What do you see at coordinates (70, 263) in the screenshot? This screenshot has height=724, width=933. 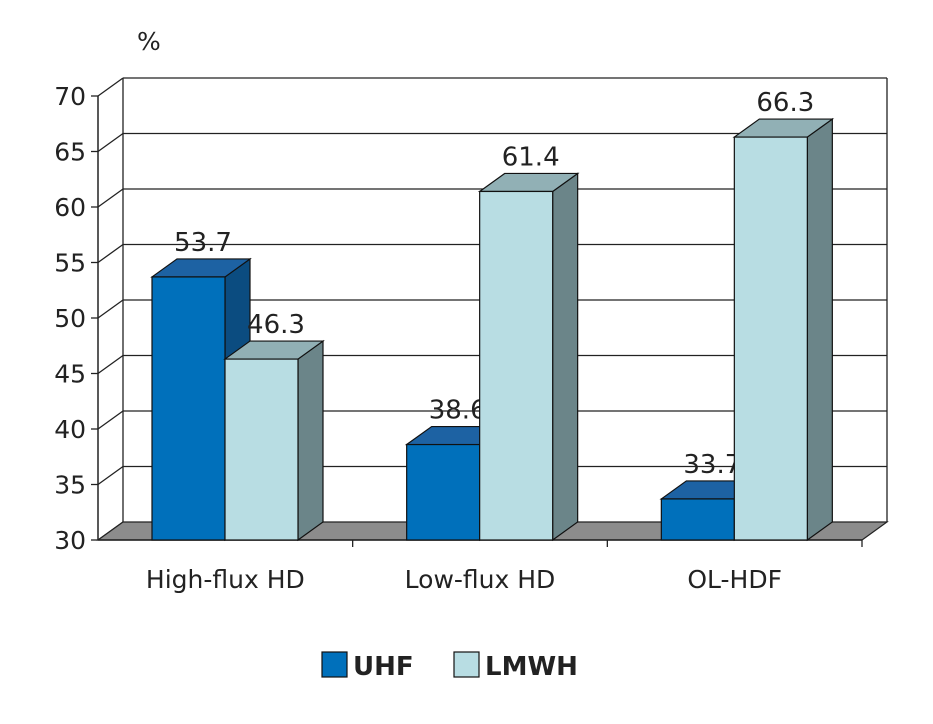 I see `y-tick-label: 55` at bounding box center [70, 263].